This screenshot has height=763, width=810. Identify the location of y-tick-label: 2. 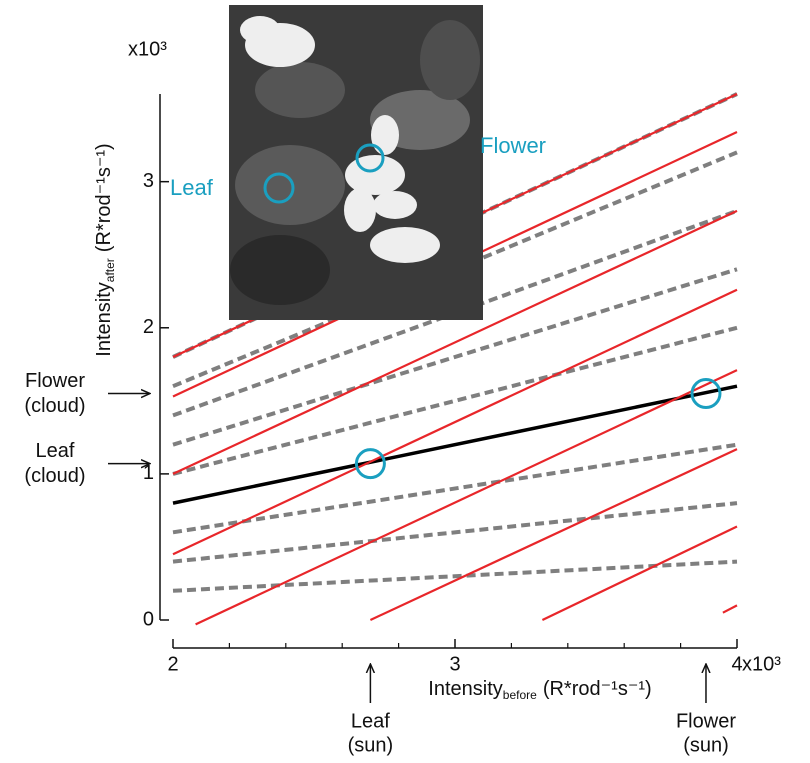
(148, 327).